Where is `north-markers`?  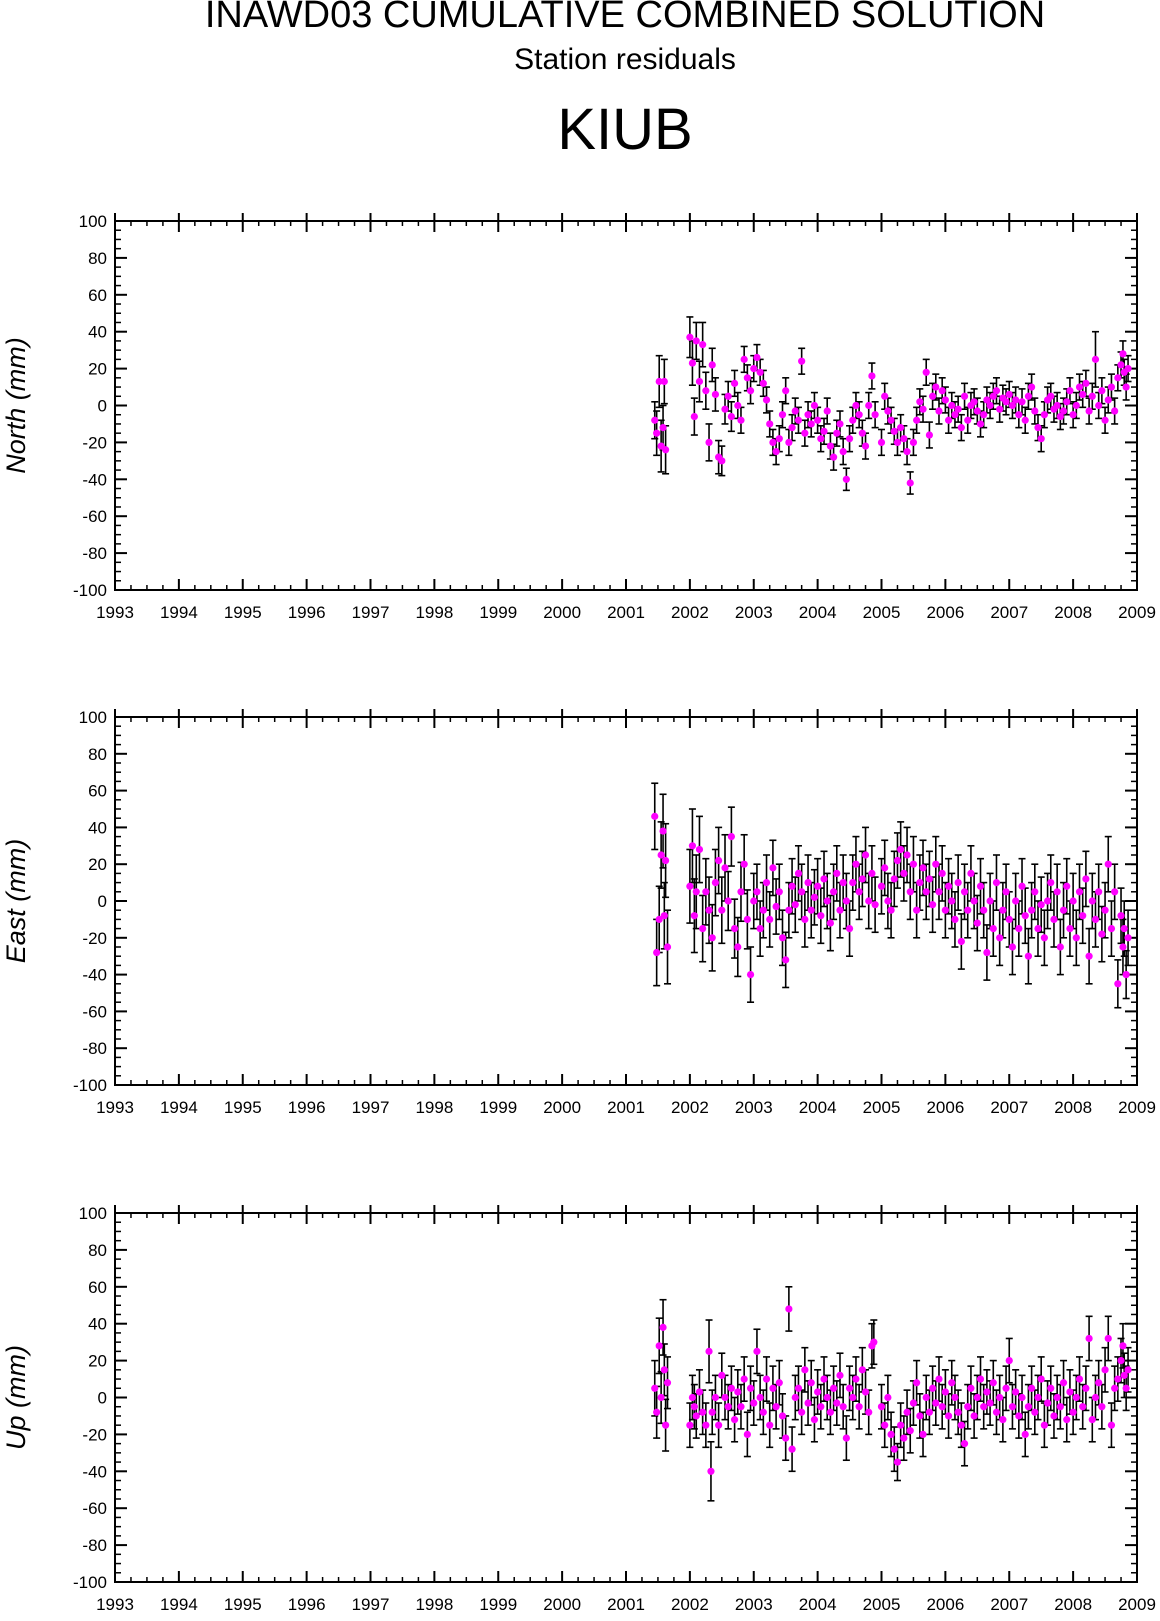 north-markers is located at coordinates (891, 410).